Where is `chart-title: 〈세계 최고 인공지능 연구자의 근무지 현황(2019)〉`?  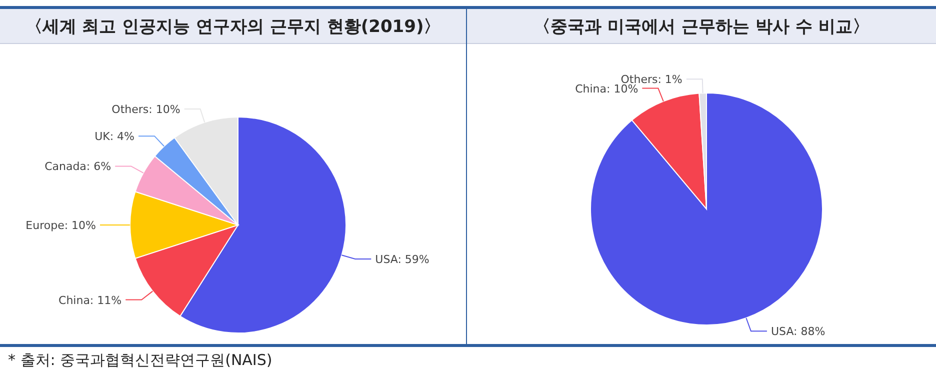
chart-title: 〈세계 최고 인공지능 연구자의 근무지 현황(2019)〉 is located at coordinates (233, 26).